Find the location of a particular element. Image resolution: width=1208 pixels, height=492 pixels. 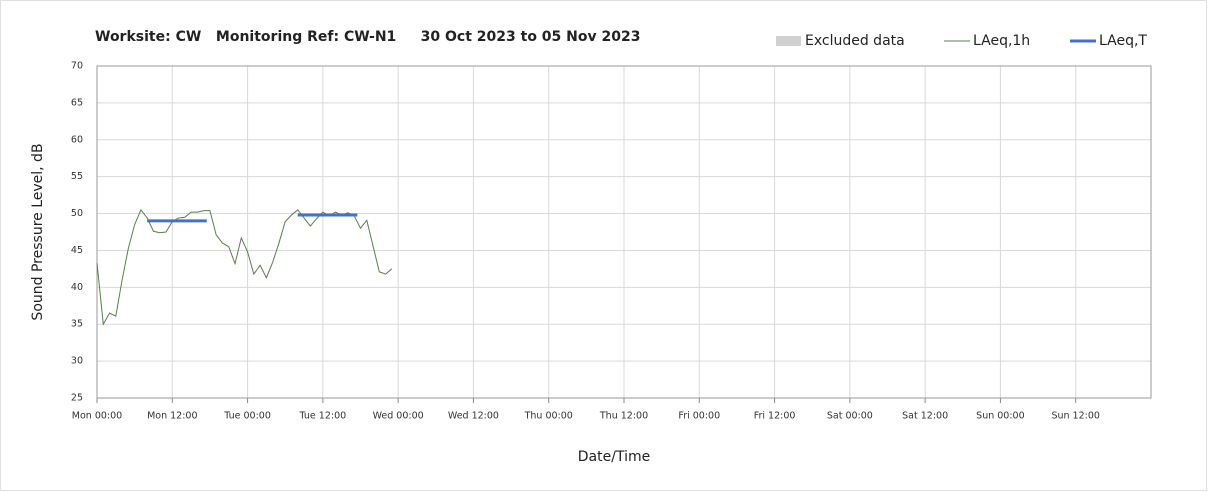

y-tick-label: 70 is located at coordinates (77, 66).